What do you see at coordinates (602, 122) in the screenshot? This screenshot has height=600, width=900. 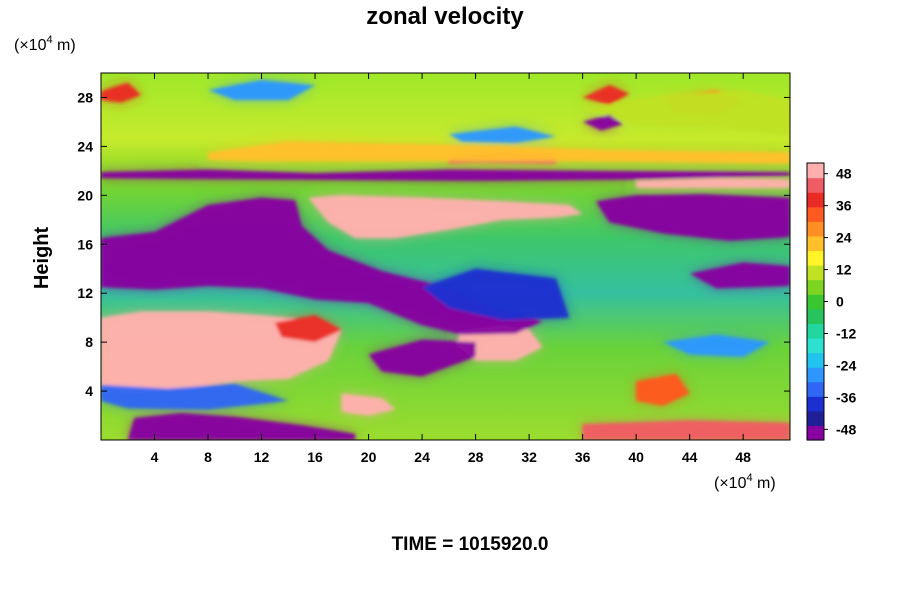 I see `region-purple-spot-top` at bounding box center [602, 122].